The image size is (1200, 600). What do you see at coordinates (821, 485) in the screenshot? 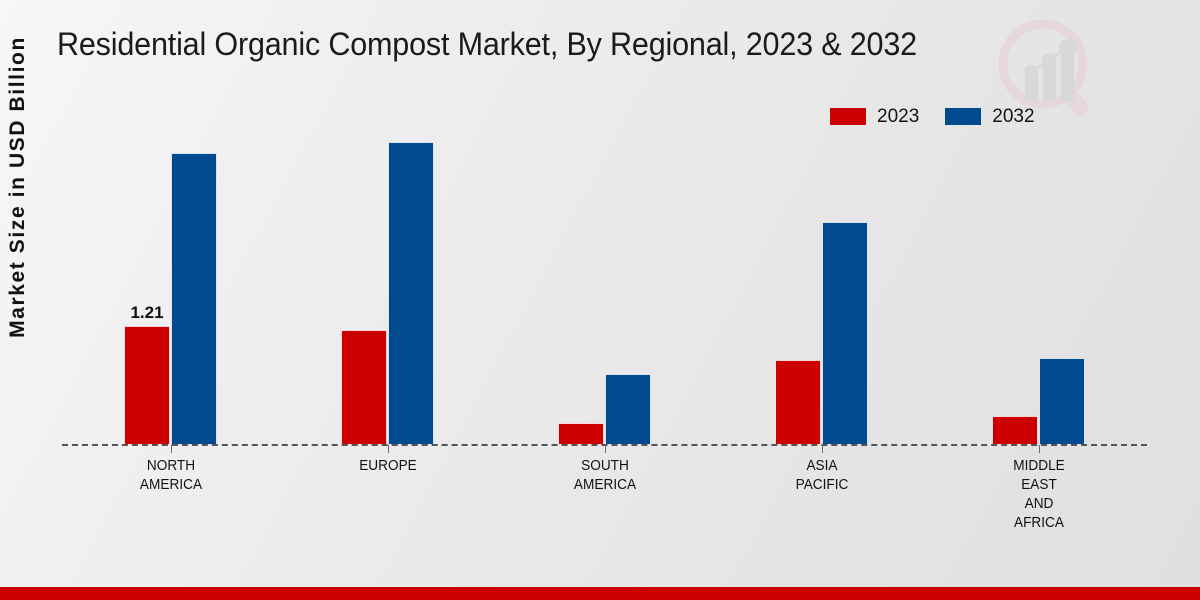
I see `category-label-line: PACIFIC` at bounding box center [821, 485].